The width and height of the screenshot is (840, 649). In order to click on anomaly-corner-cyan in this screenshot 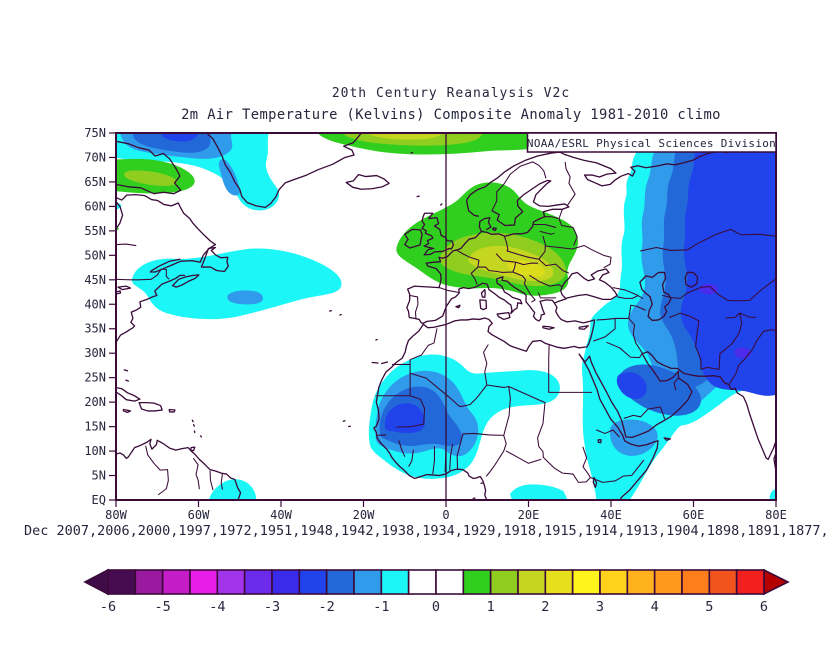, I will do `click(772, 494)`.